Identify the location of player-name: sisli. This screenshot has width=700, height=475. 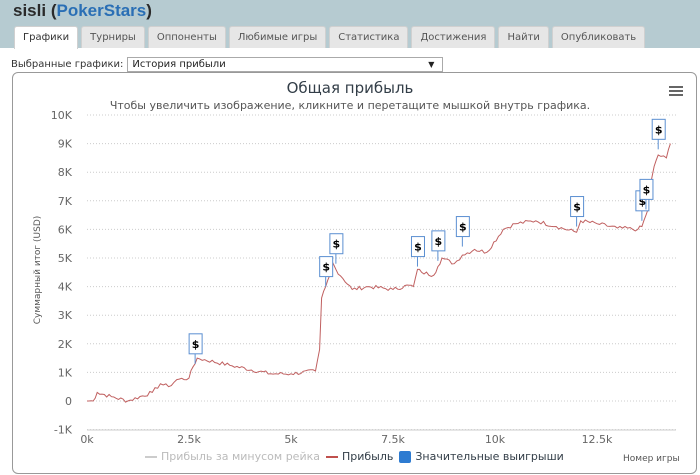
(30, 10).